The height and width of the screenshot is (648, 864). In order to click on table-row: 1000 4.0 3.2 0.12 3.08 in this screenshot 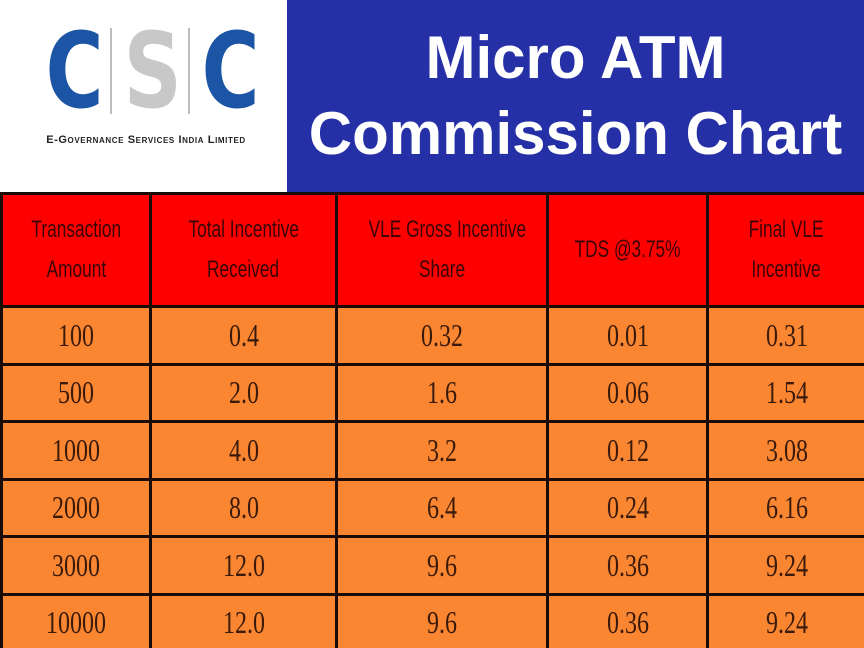, I will do `click(432, 450)`.